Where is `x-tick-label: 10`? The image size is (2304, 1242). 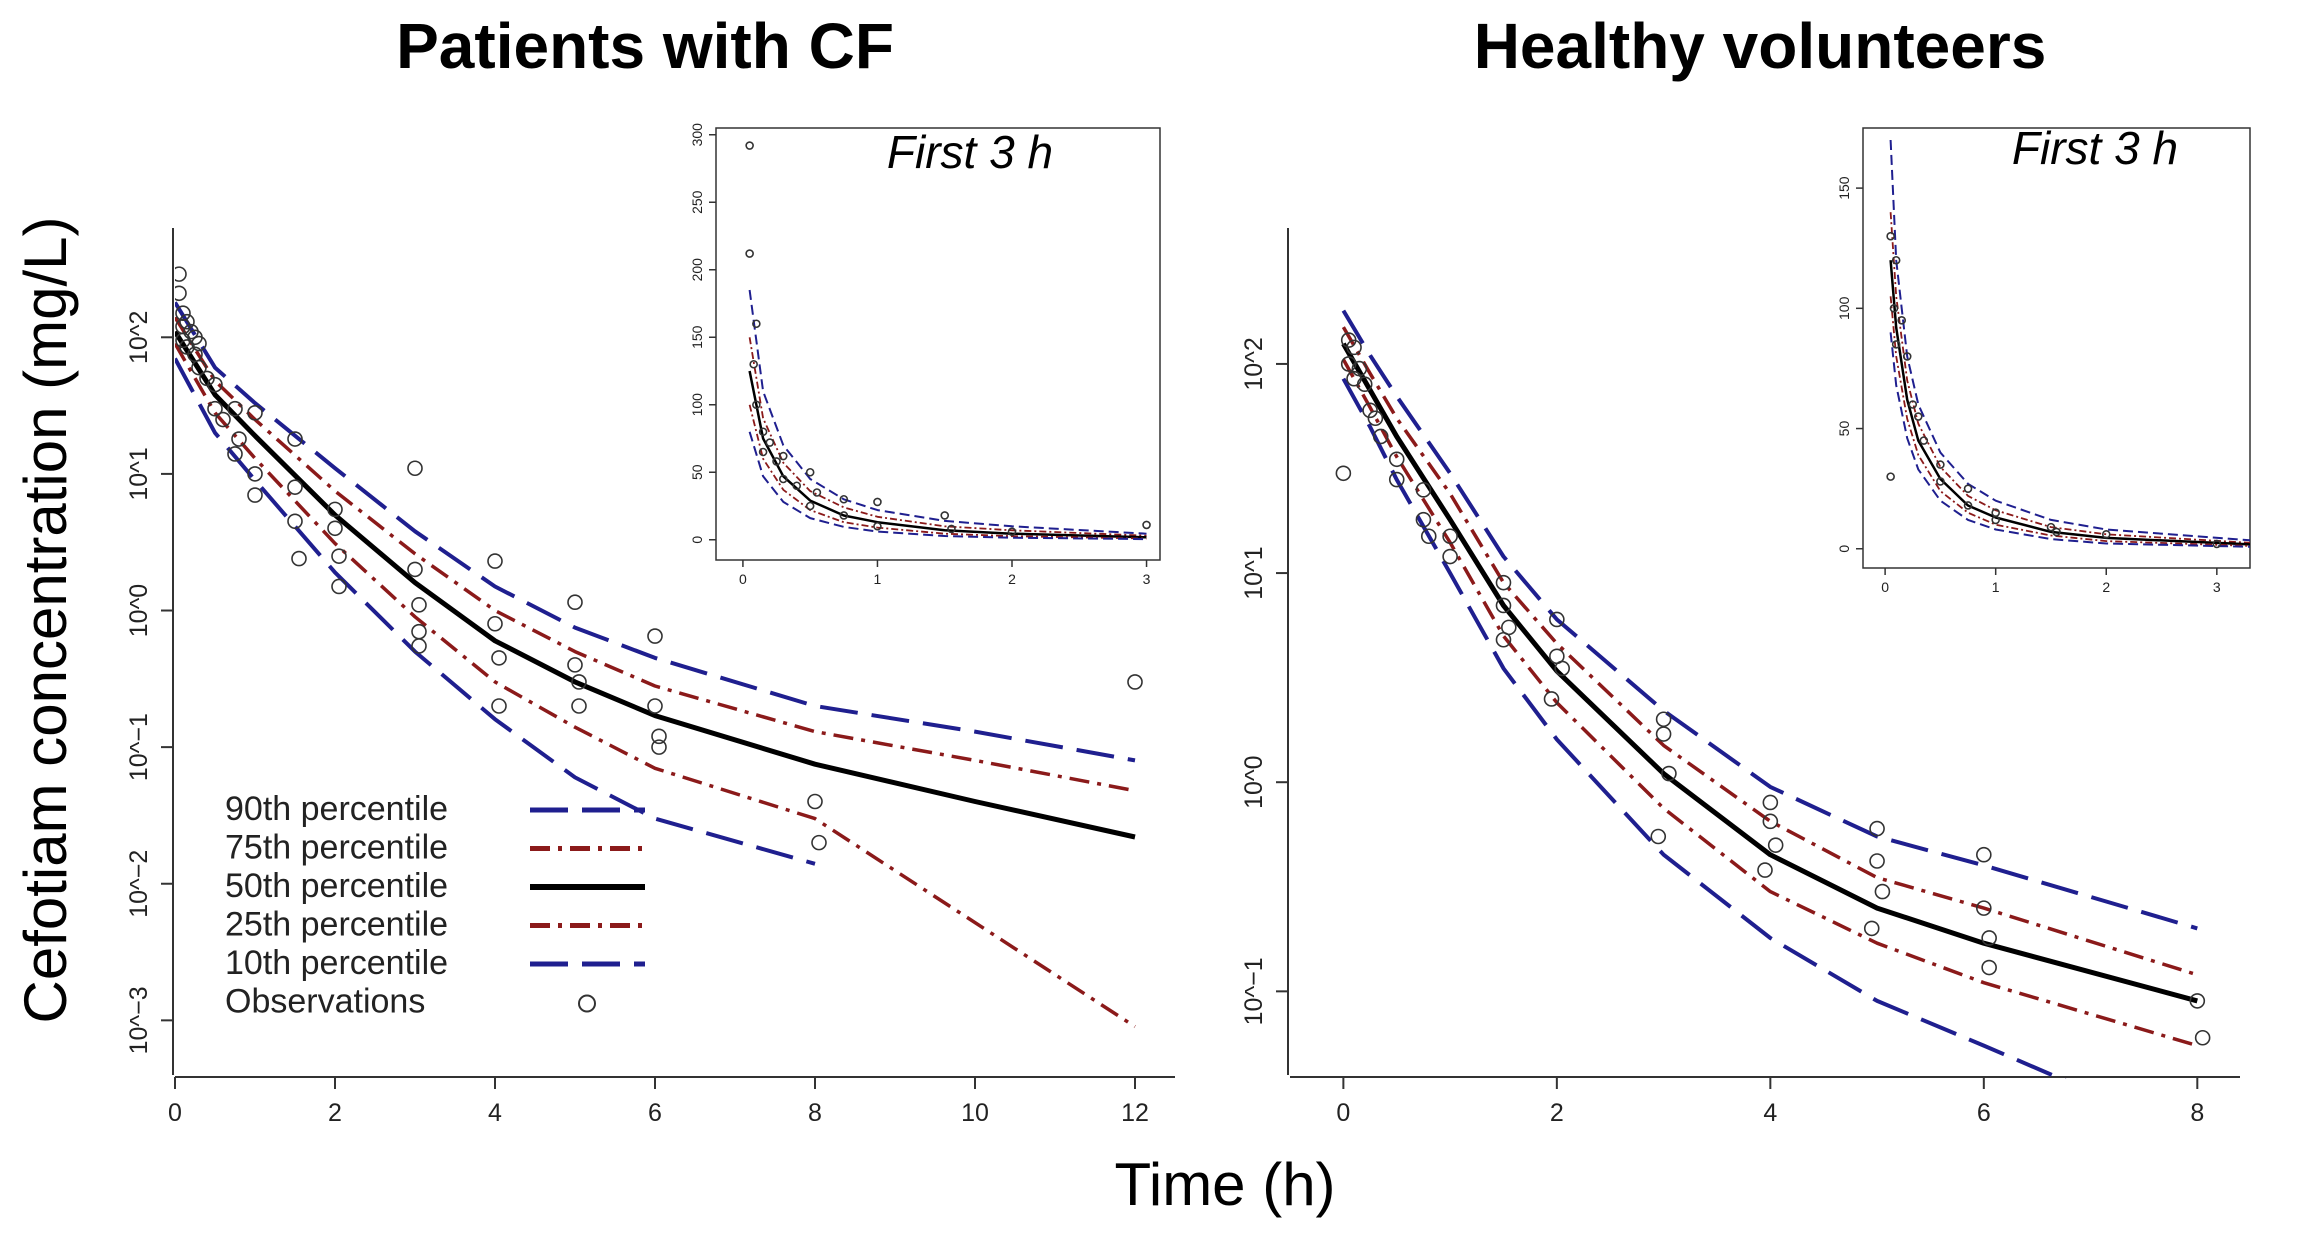 x-tick-label: 10 is located at coordinates (975, 1113).